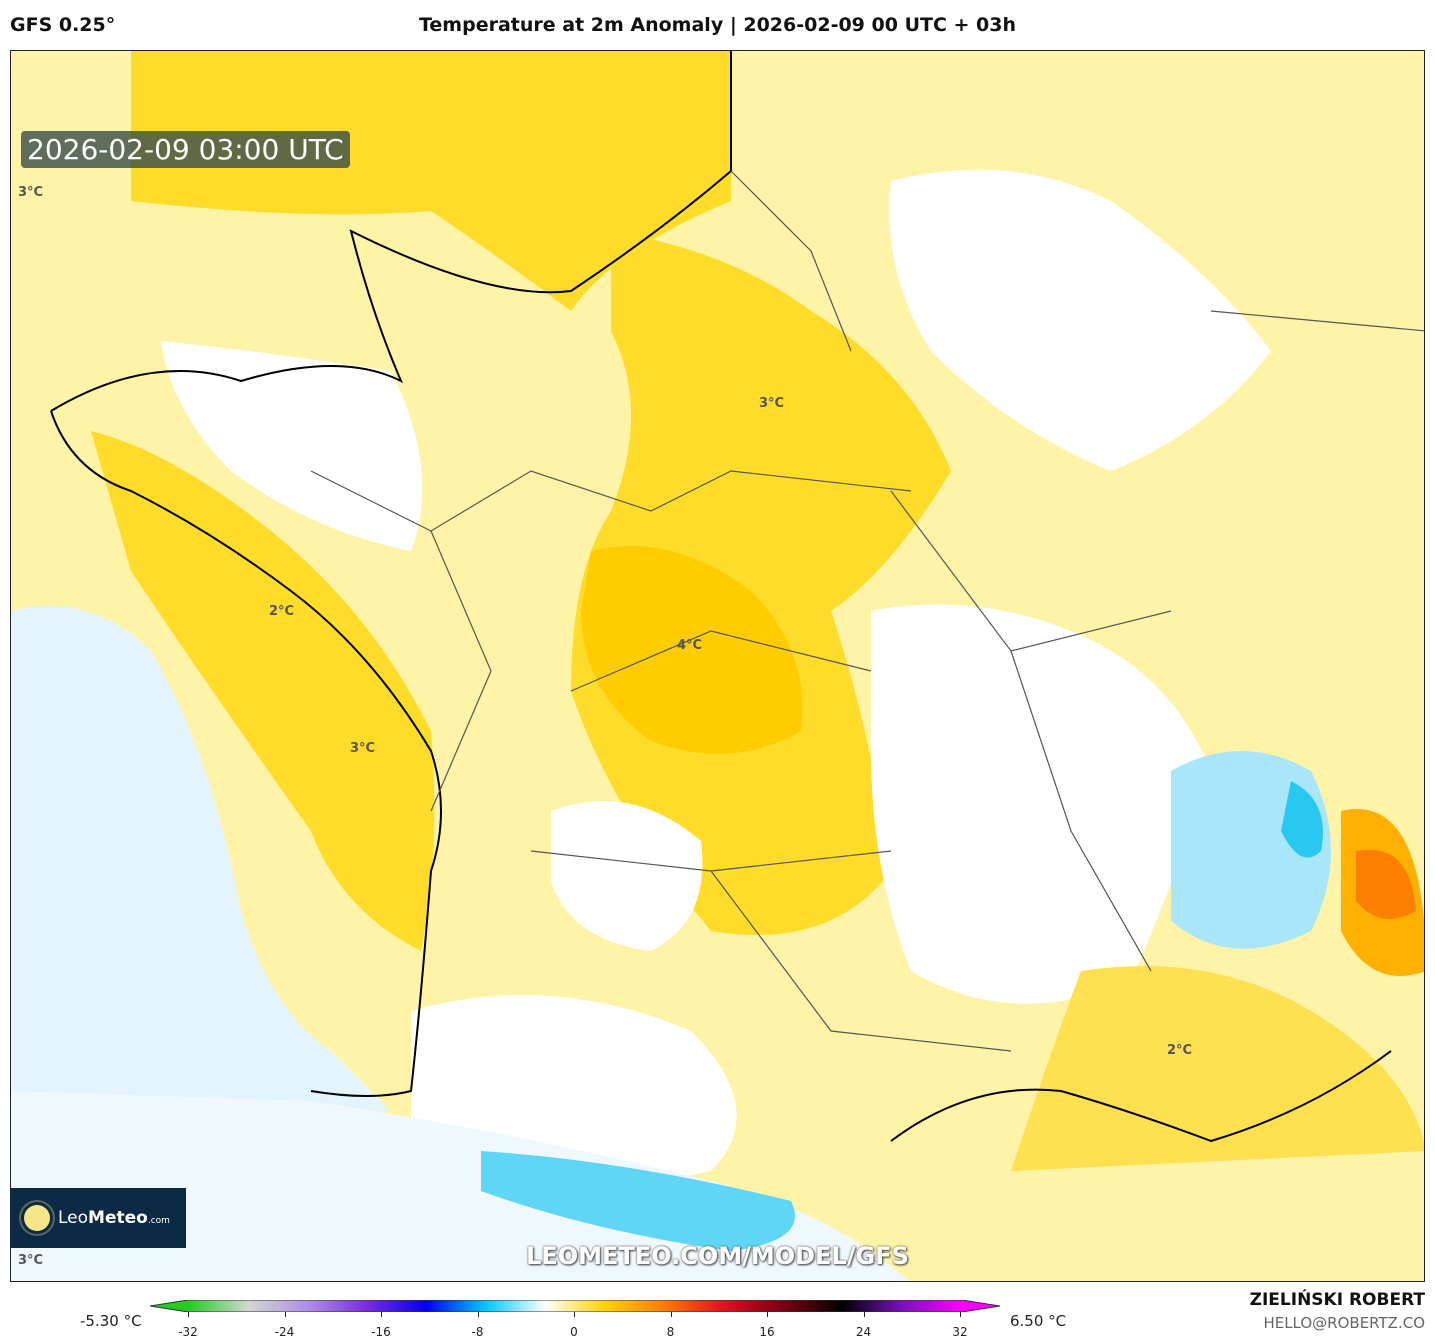 The height and width of the screenshot is (1339, 1435). What do you see at coordinates (1038, 1321) in the screenshot?
I see `colorbar-max-label: 6.50 °C` at bounding box center [1038, 1321].